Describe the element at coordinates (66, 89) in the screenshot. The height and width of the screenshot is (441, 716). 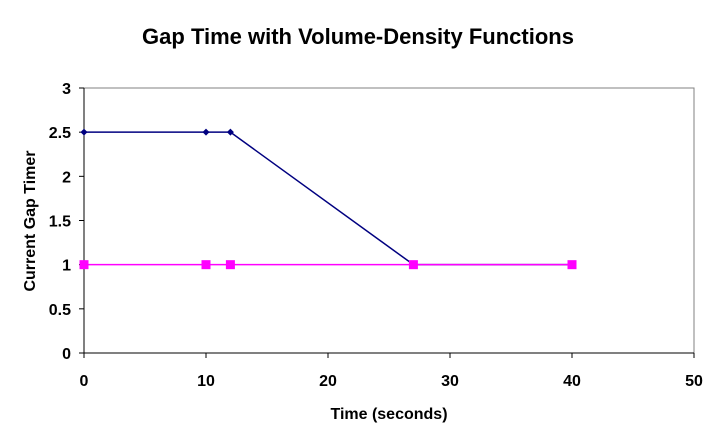
I see `y-tick-label: 3` at that location.